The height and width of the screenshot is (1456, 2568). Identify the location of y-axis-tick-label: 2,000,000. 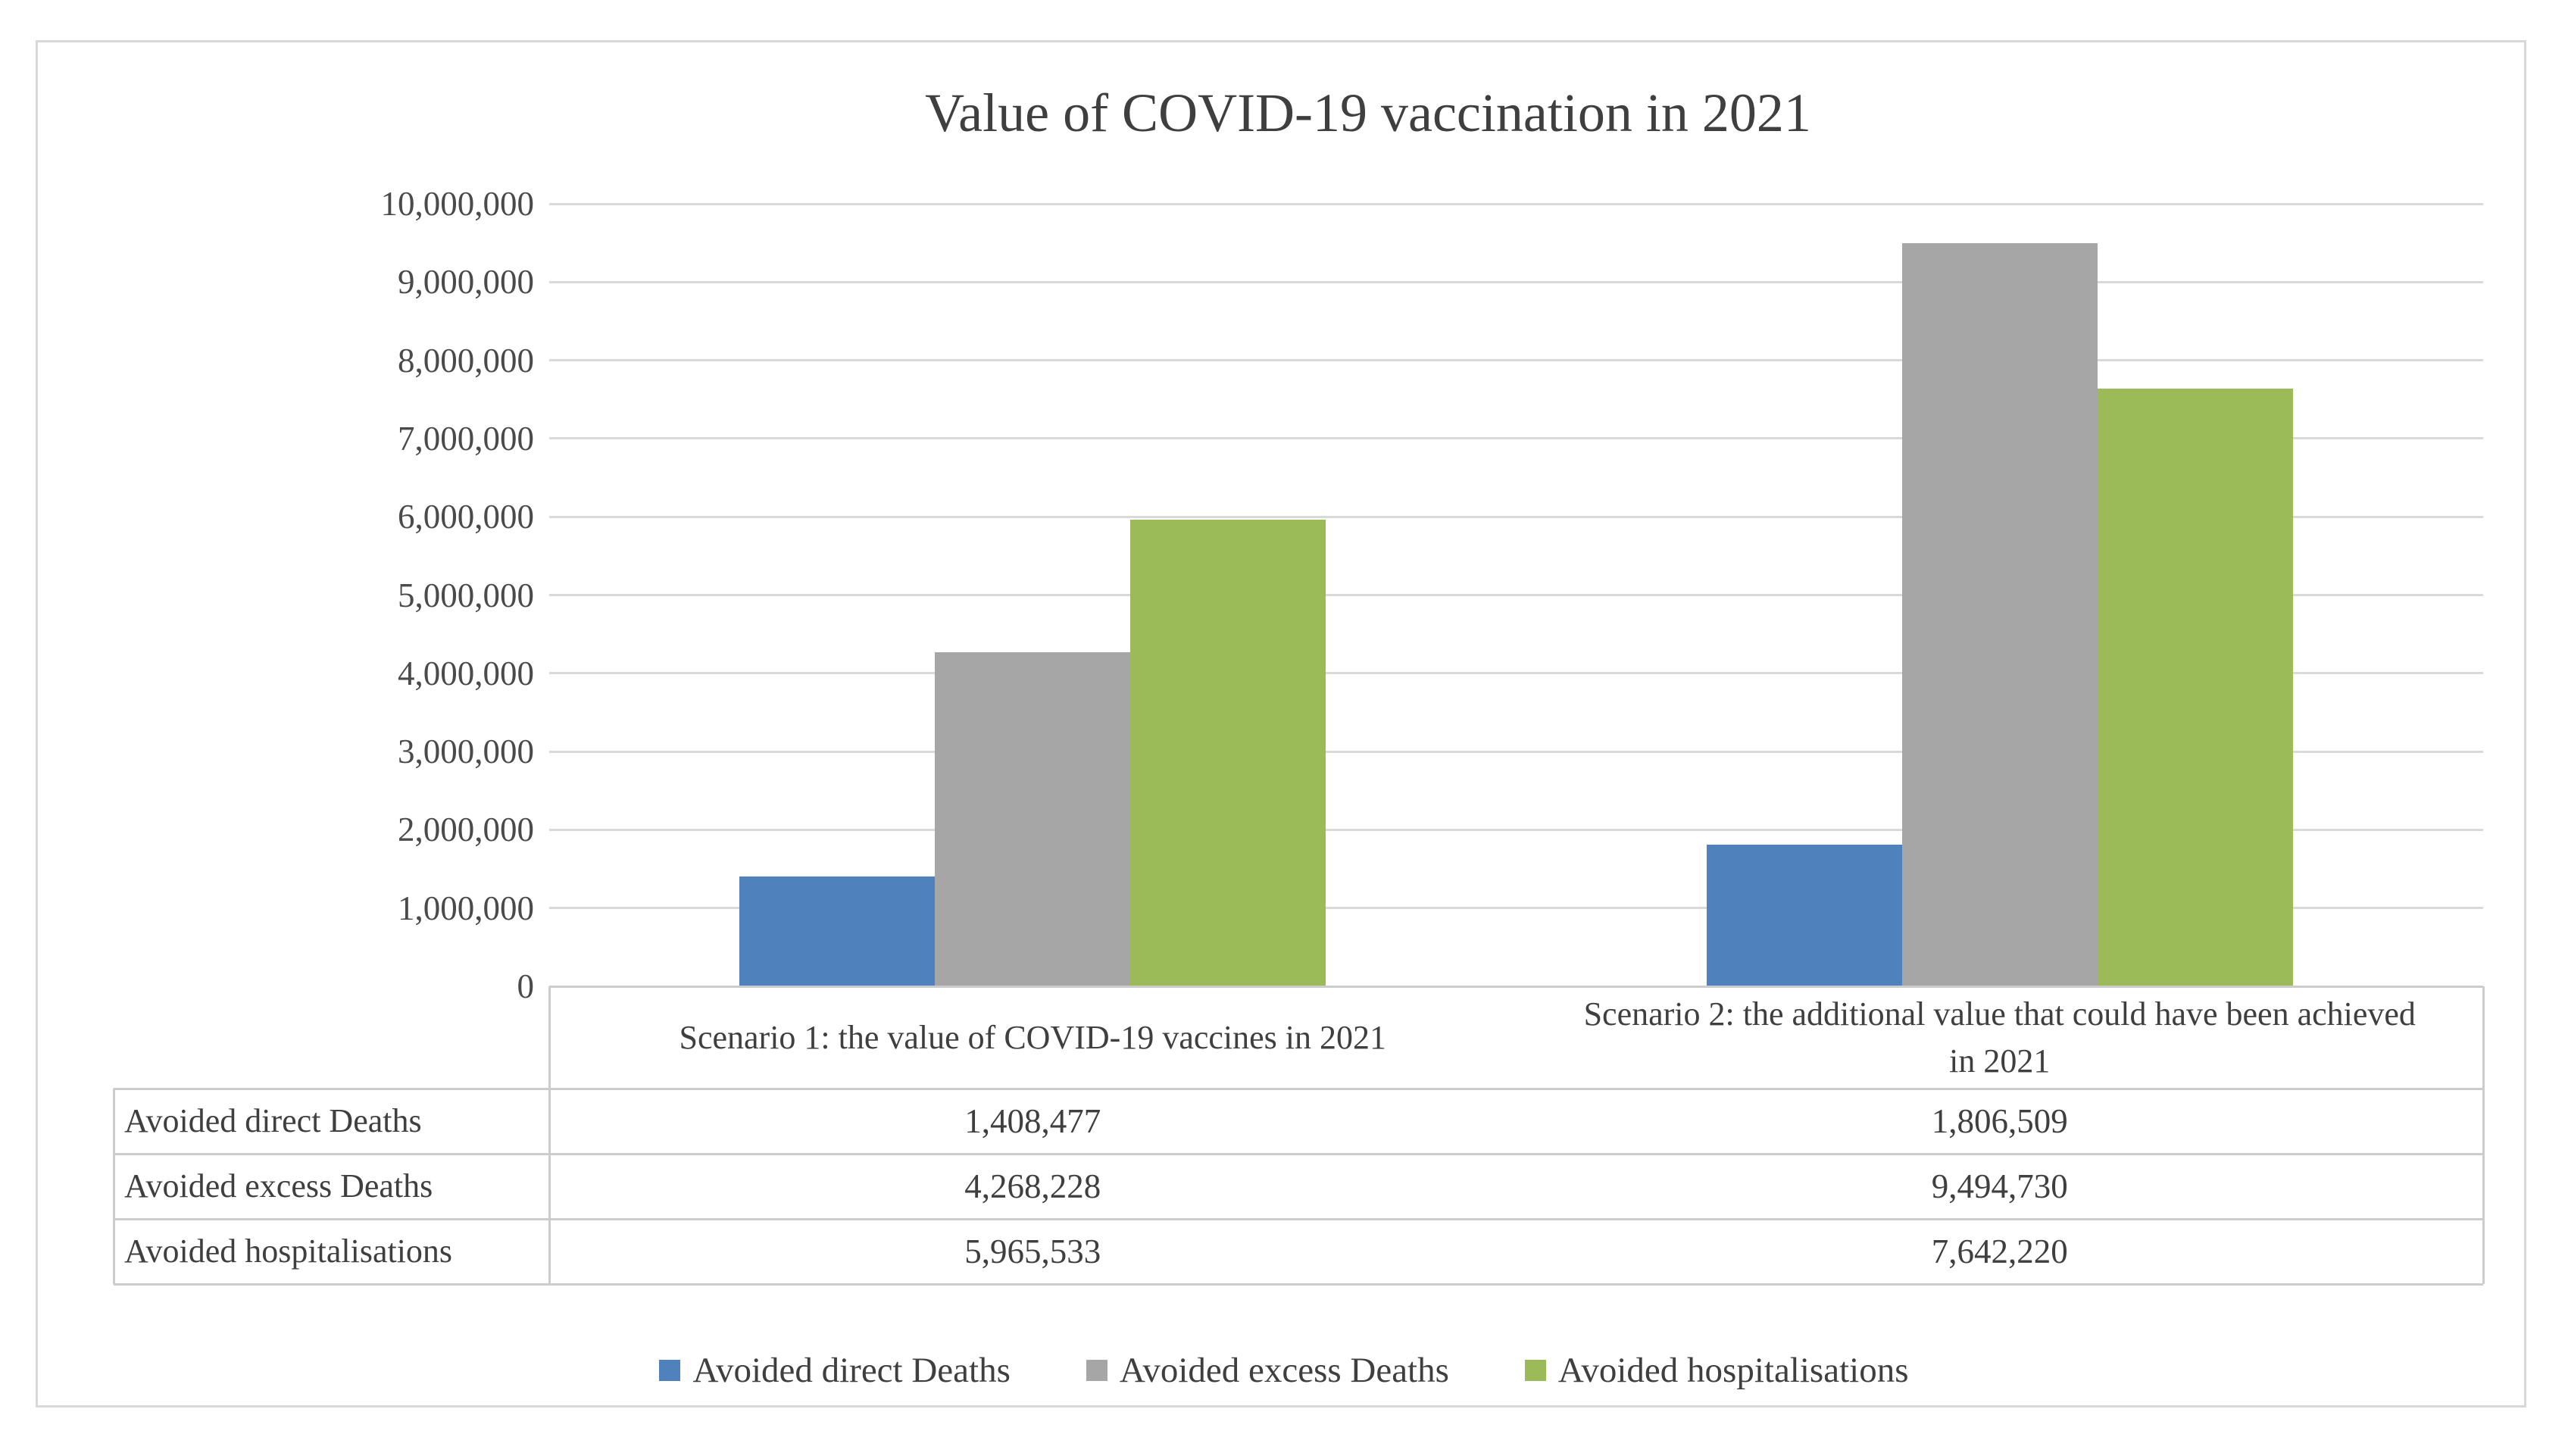
(466, 830).